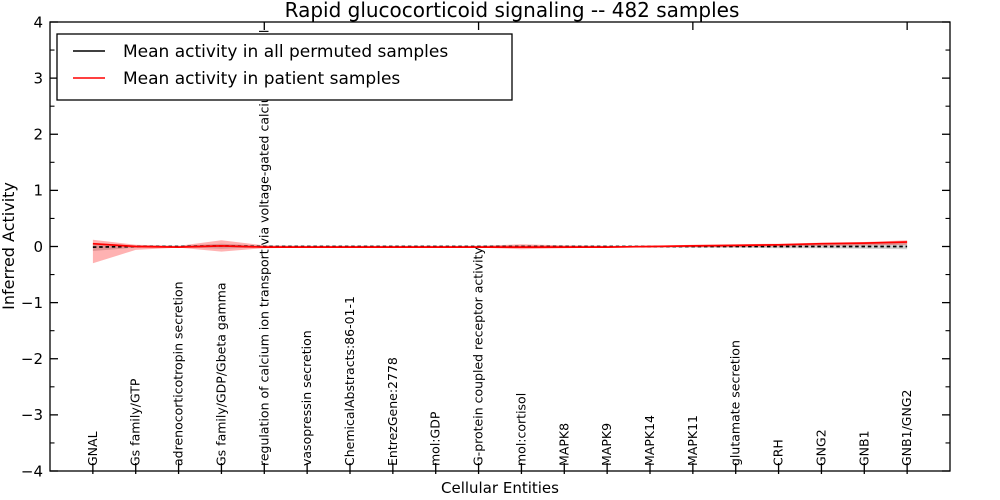 The width and height of the screenshot is (1000, 500). What do you see at coordinates (261, 79) in the screenshot?
I see `legend-label-patient: Mean activity in patient samples` at bounding box center [261, 79].